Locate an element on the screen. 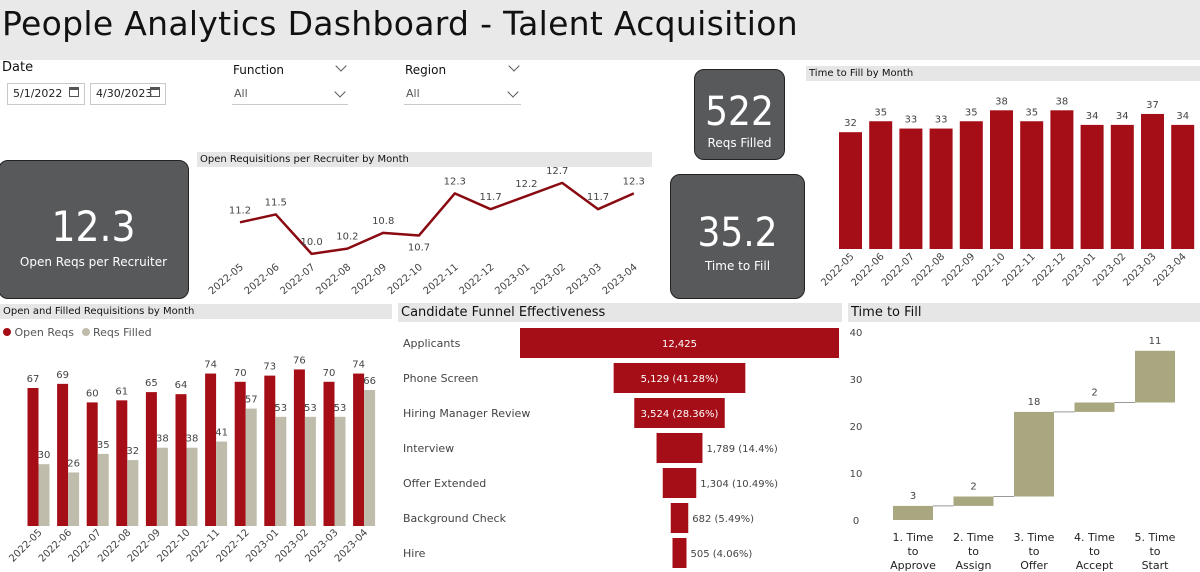 The width and height of the screenshot is (1200, 572). x-tick-label-line: 2. Time is located at coordinates (973, 537).